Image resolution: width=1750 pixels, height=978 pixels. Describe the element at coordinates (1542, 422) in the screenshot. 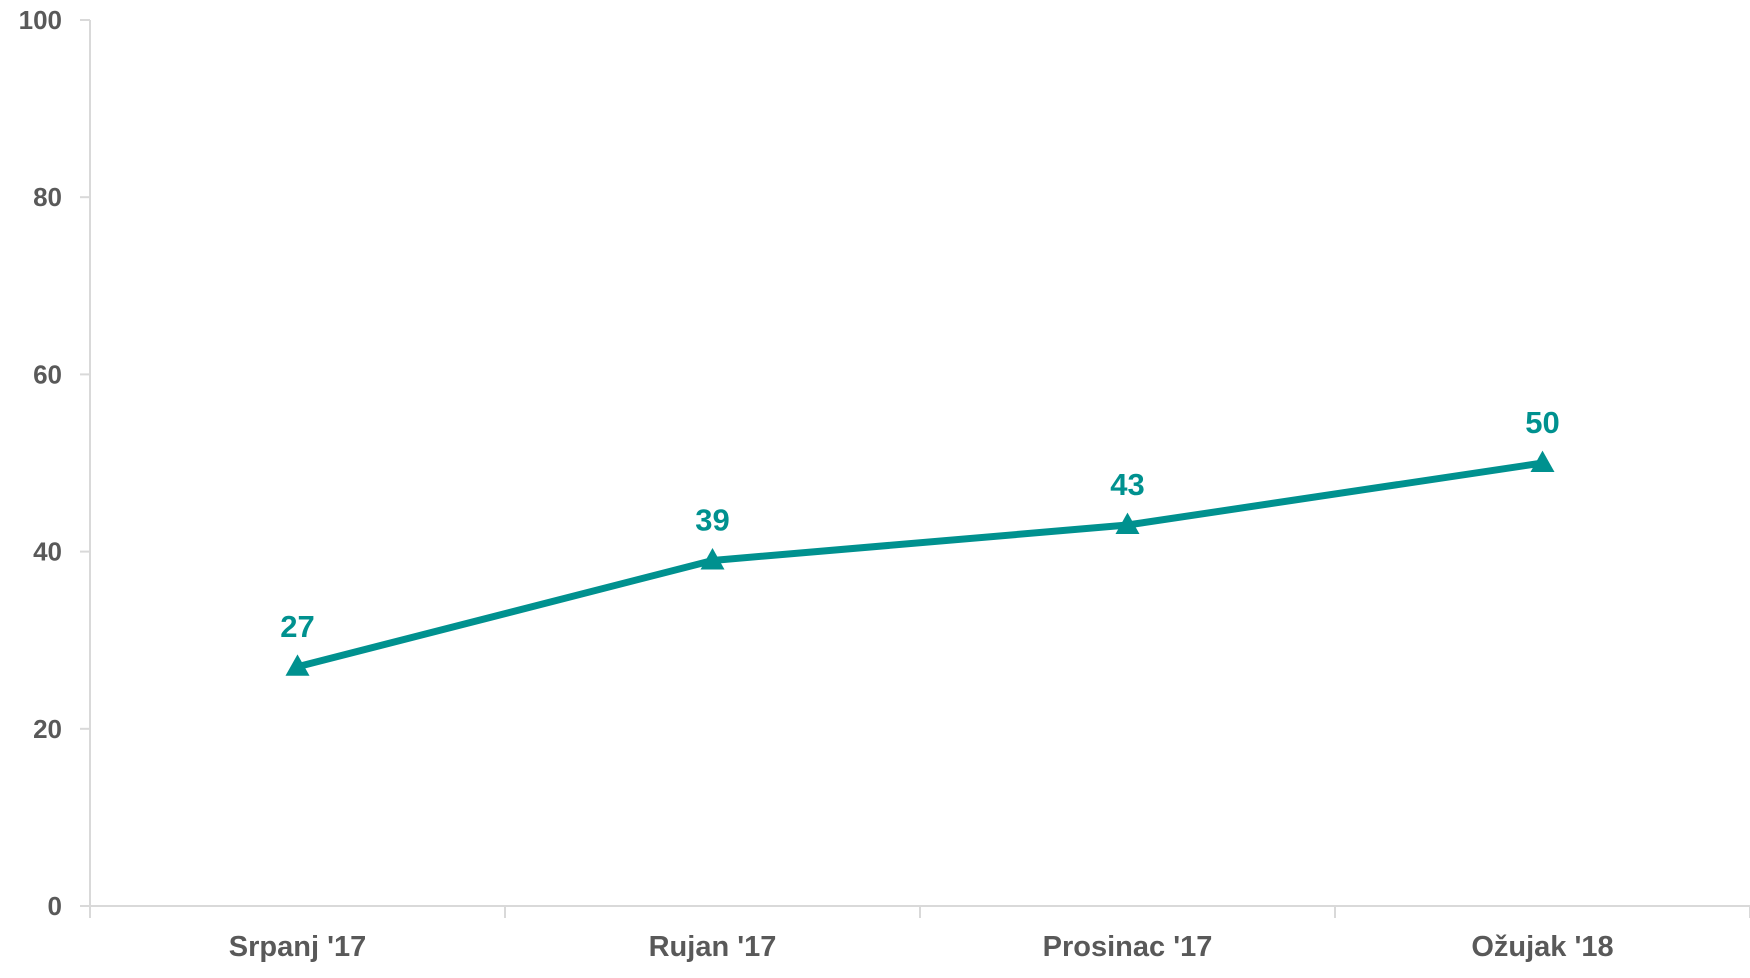

I see `data-label: 50` at that location.